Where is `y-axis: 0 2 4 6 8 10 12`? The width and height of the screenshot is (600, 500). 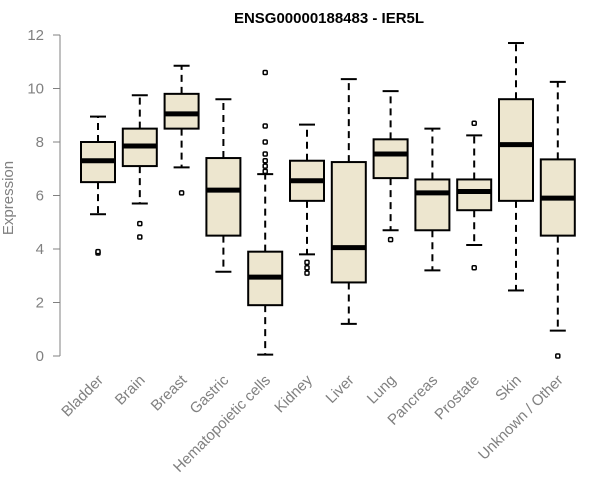 y-axis: 0 2 4 6 8 10 12 is located at coordinates (44, 196).